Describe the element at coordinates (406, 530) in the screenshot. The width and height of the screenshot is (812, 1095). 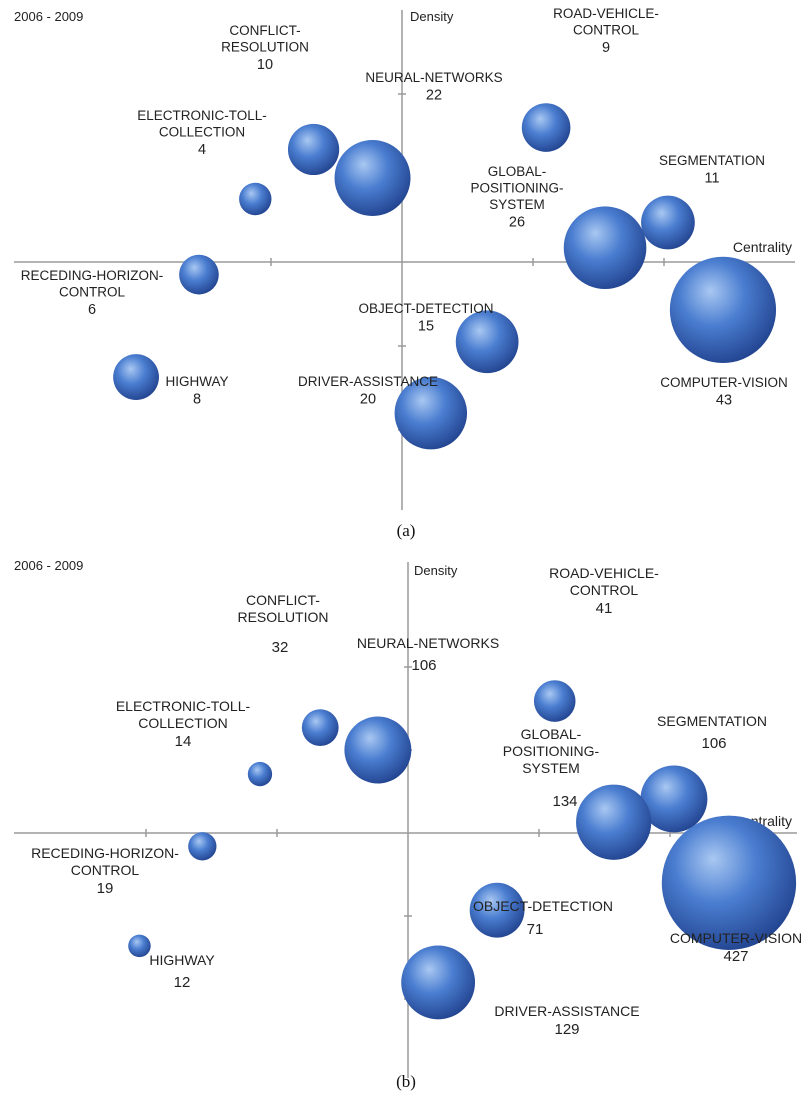
I see `caption-a: (a)` at that location.